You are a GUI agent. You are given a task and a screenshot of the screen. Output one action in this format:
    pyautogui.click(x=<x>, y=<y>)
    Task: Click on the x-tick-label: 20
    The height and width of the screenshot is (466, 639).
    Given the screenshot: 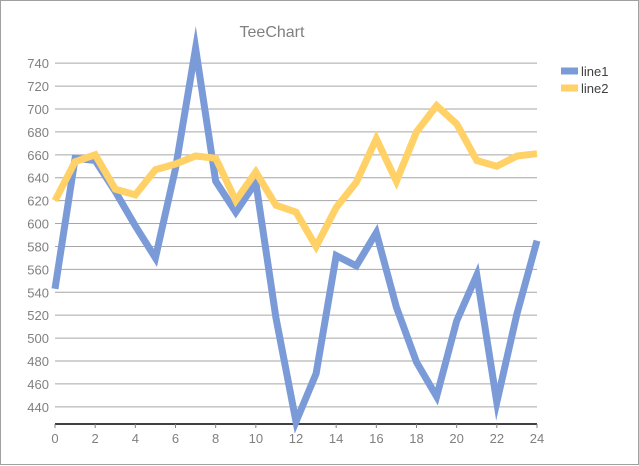 What is the action you would take?
    pyautogui.click(x=456, y=438)
    